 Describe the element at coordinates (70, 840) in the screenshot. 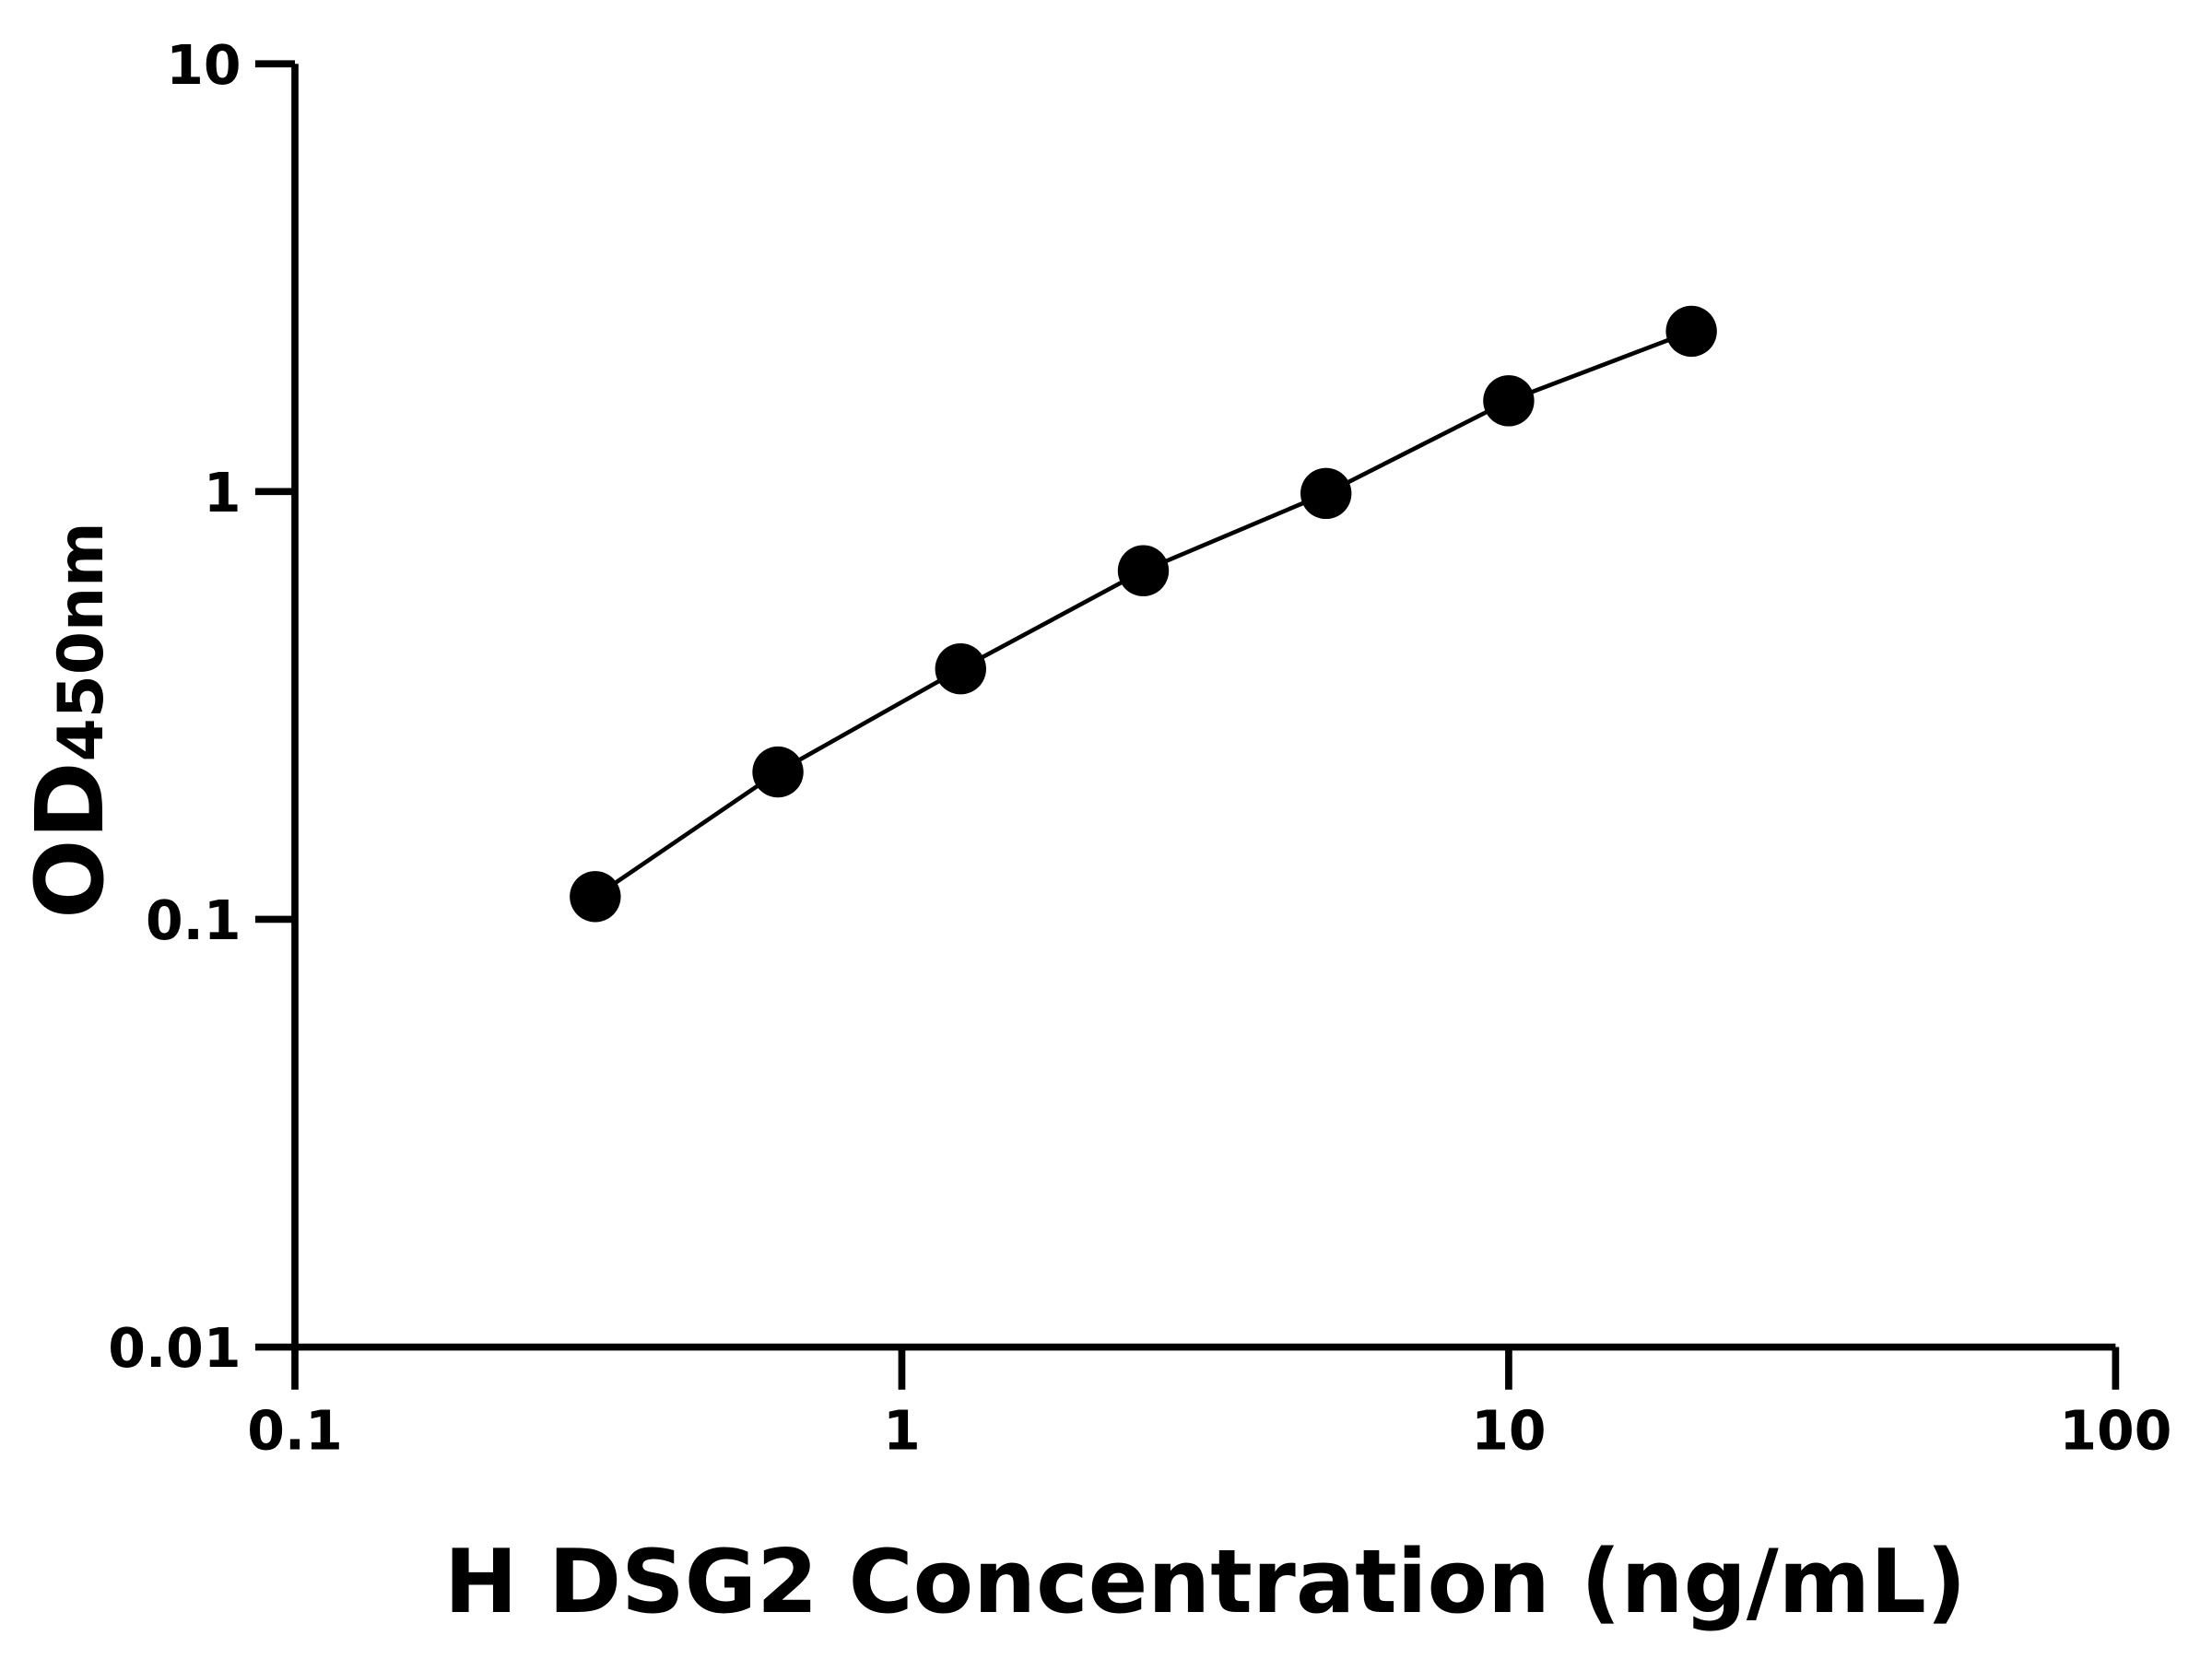

I see `y-axis-label-main: OD` at that location.